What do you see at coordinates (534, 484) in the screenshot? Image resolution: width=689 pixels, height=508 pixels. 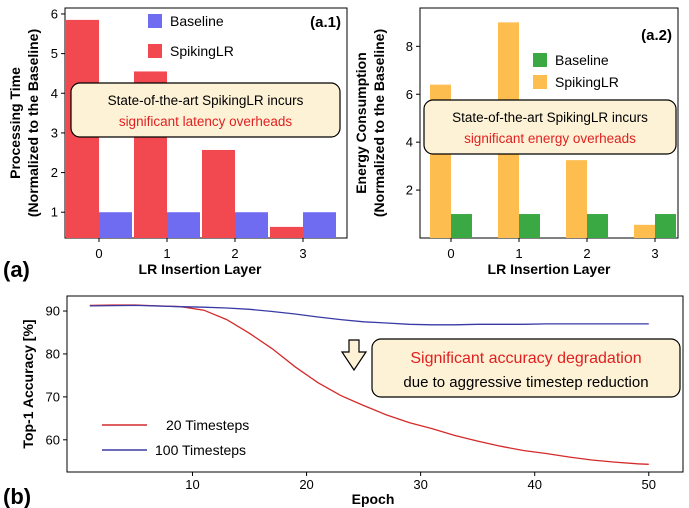 I see `chart-b-xtick-label-40: 40` at bounding box center [534, 484].